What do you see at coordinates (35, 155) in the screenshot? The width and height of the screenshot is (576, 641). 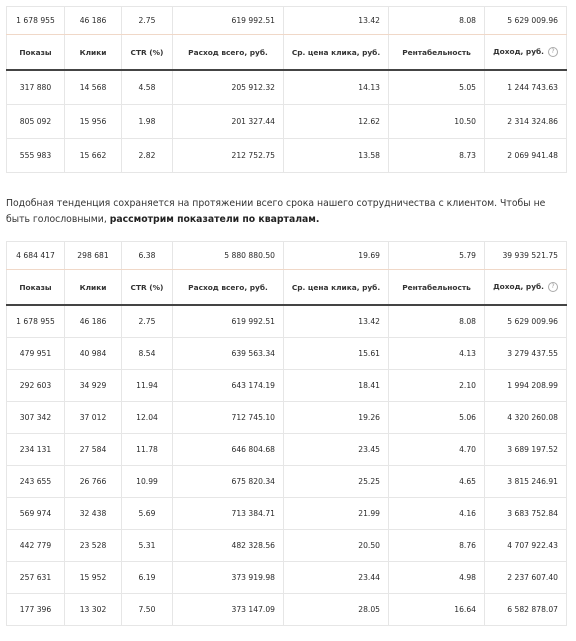 I see `table-cell: 555 983` at bounding box center [35, 155].